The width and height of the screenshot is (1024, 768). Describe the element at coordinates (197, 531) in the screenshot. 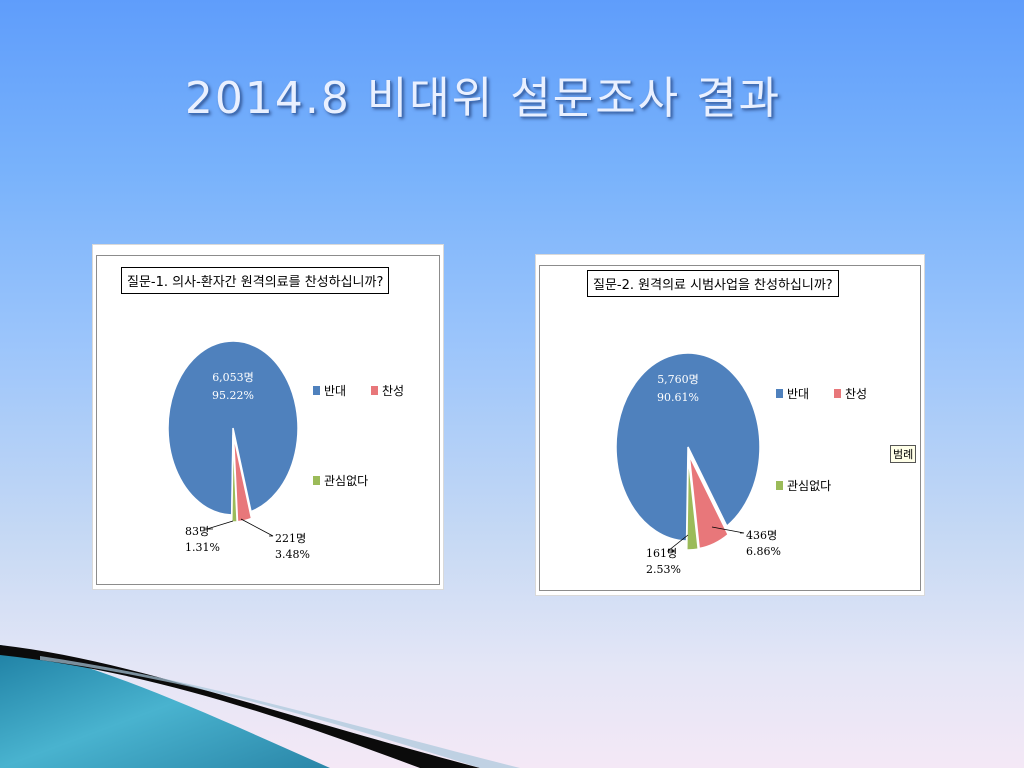

I see `data-label-count-관심없다: 83명` at that location.